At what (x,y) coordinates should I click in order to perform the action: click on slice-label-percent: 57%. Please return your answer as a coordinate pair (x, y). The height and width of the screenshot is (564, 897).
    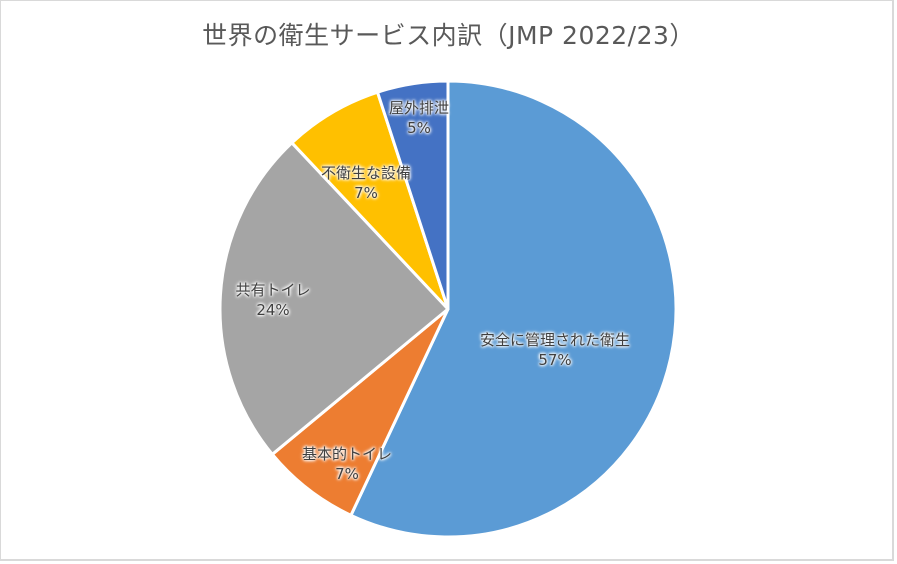
    Looking at the image, I should click on (555, 360).